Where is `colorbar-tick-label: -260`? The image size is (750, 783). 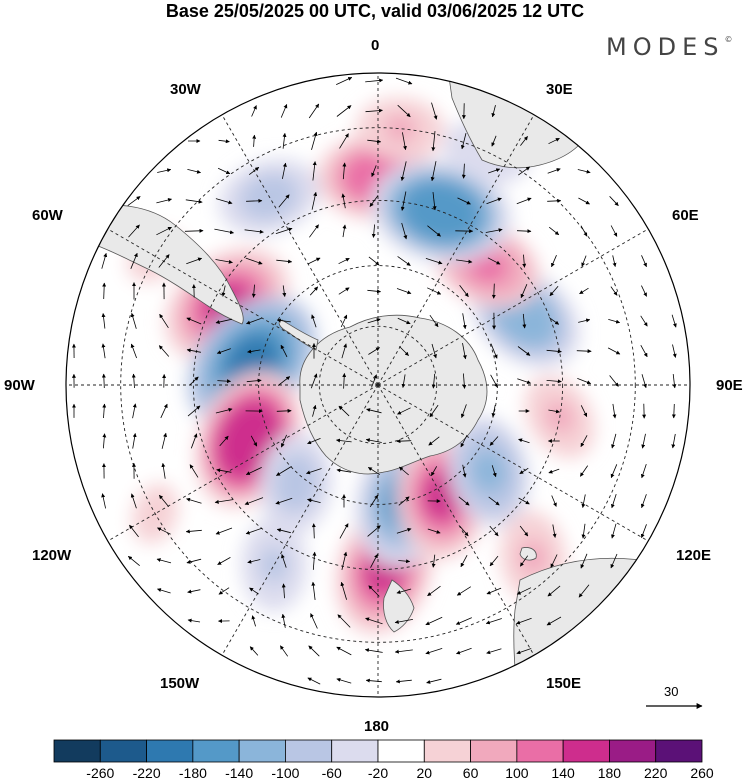
colorbar-tick-label: -260 is located at coordinates (100, 773).